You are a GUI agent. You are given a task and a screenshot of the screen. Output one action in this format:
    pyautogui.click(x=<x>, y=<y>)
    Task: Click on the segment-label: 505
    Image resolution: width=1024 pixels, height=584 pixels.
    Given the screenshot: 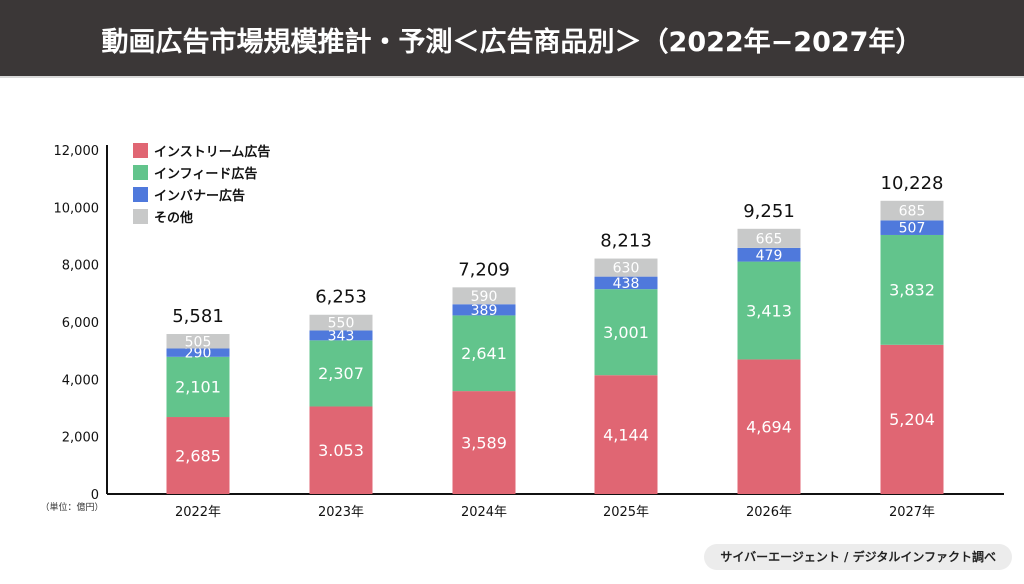 What is the action you would take?
    pyautogui.click(x=198, y=342)
    